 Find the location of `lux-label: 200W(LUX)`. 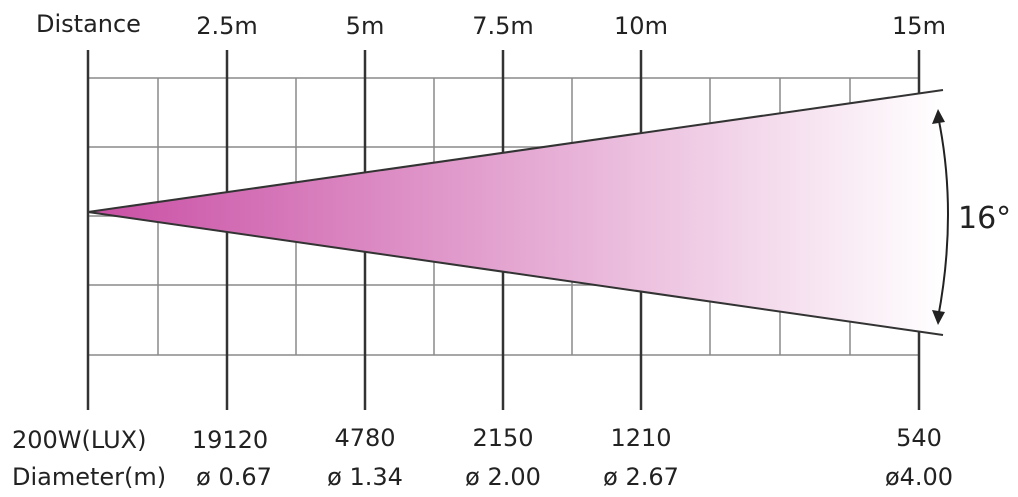

lux-label: 200W(LUX) is located at coordinates (79, 440).